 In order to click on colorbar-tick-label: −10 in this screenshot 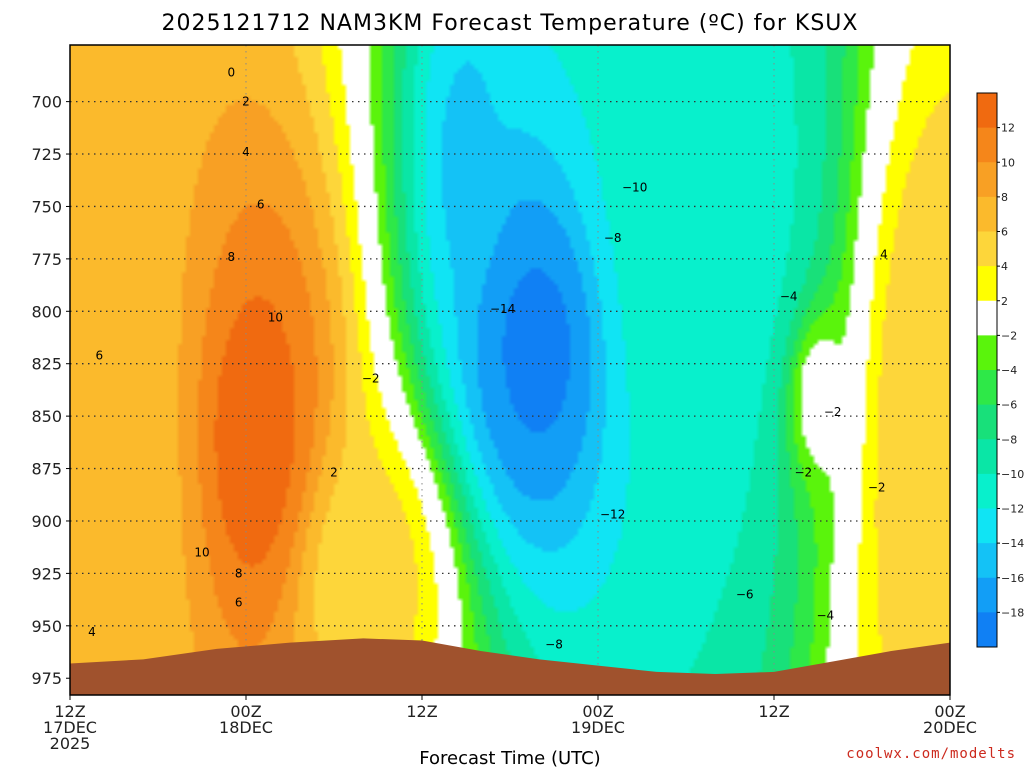, I will do `click(1012, 474)`.